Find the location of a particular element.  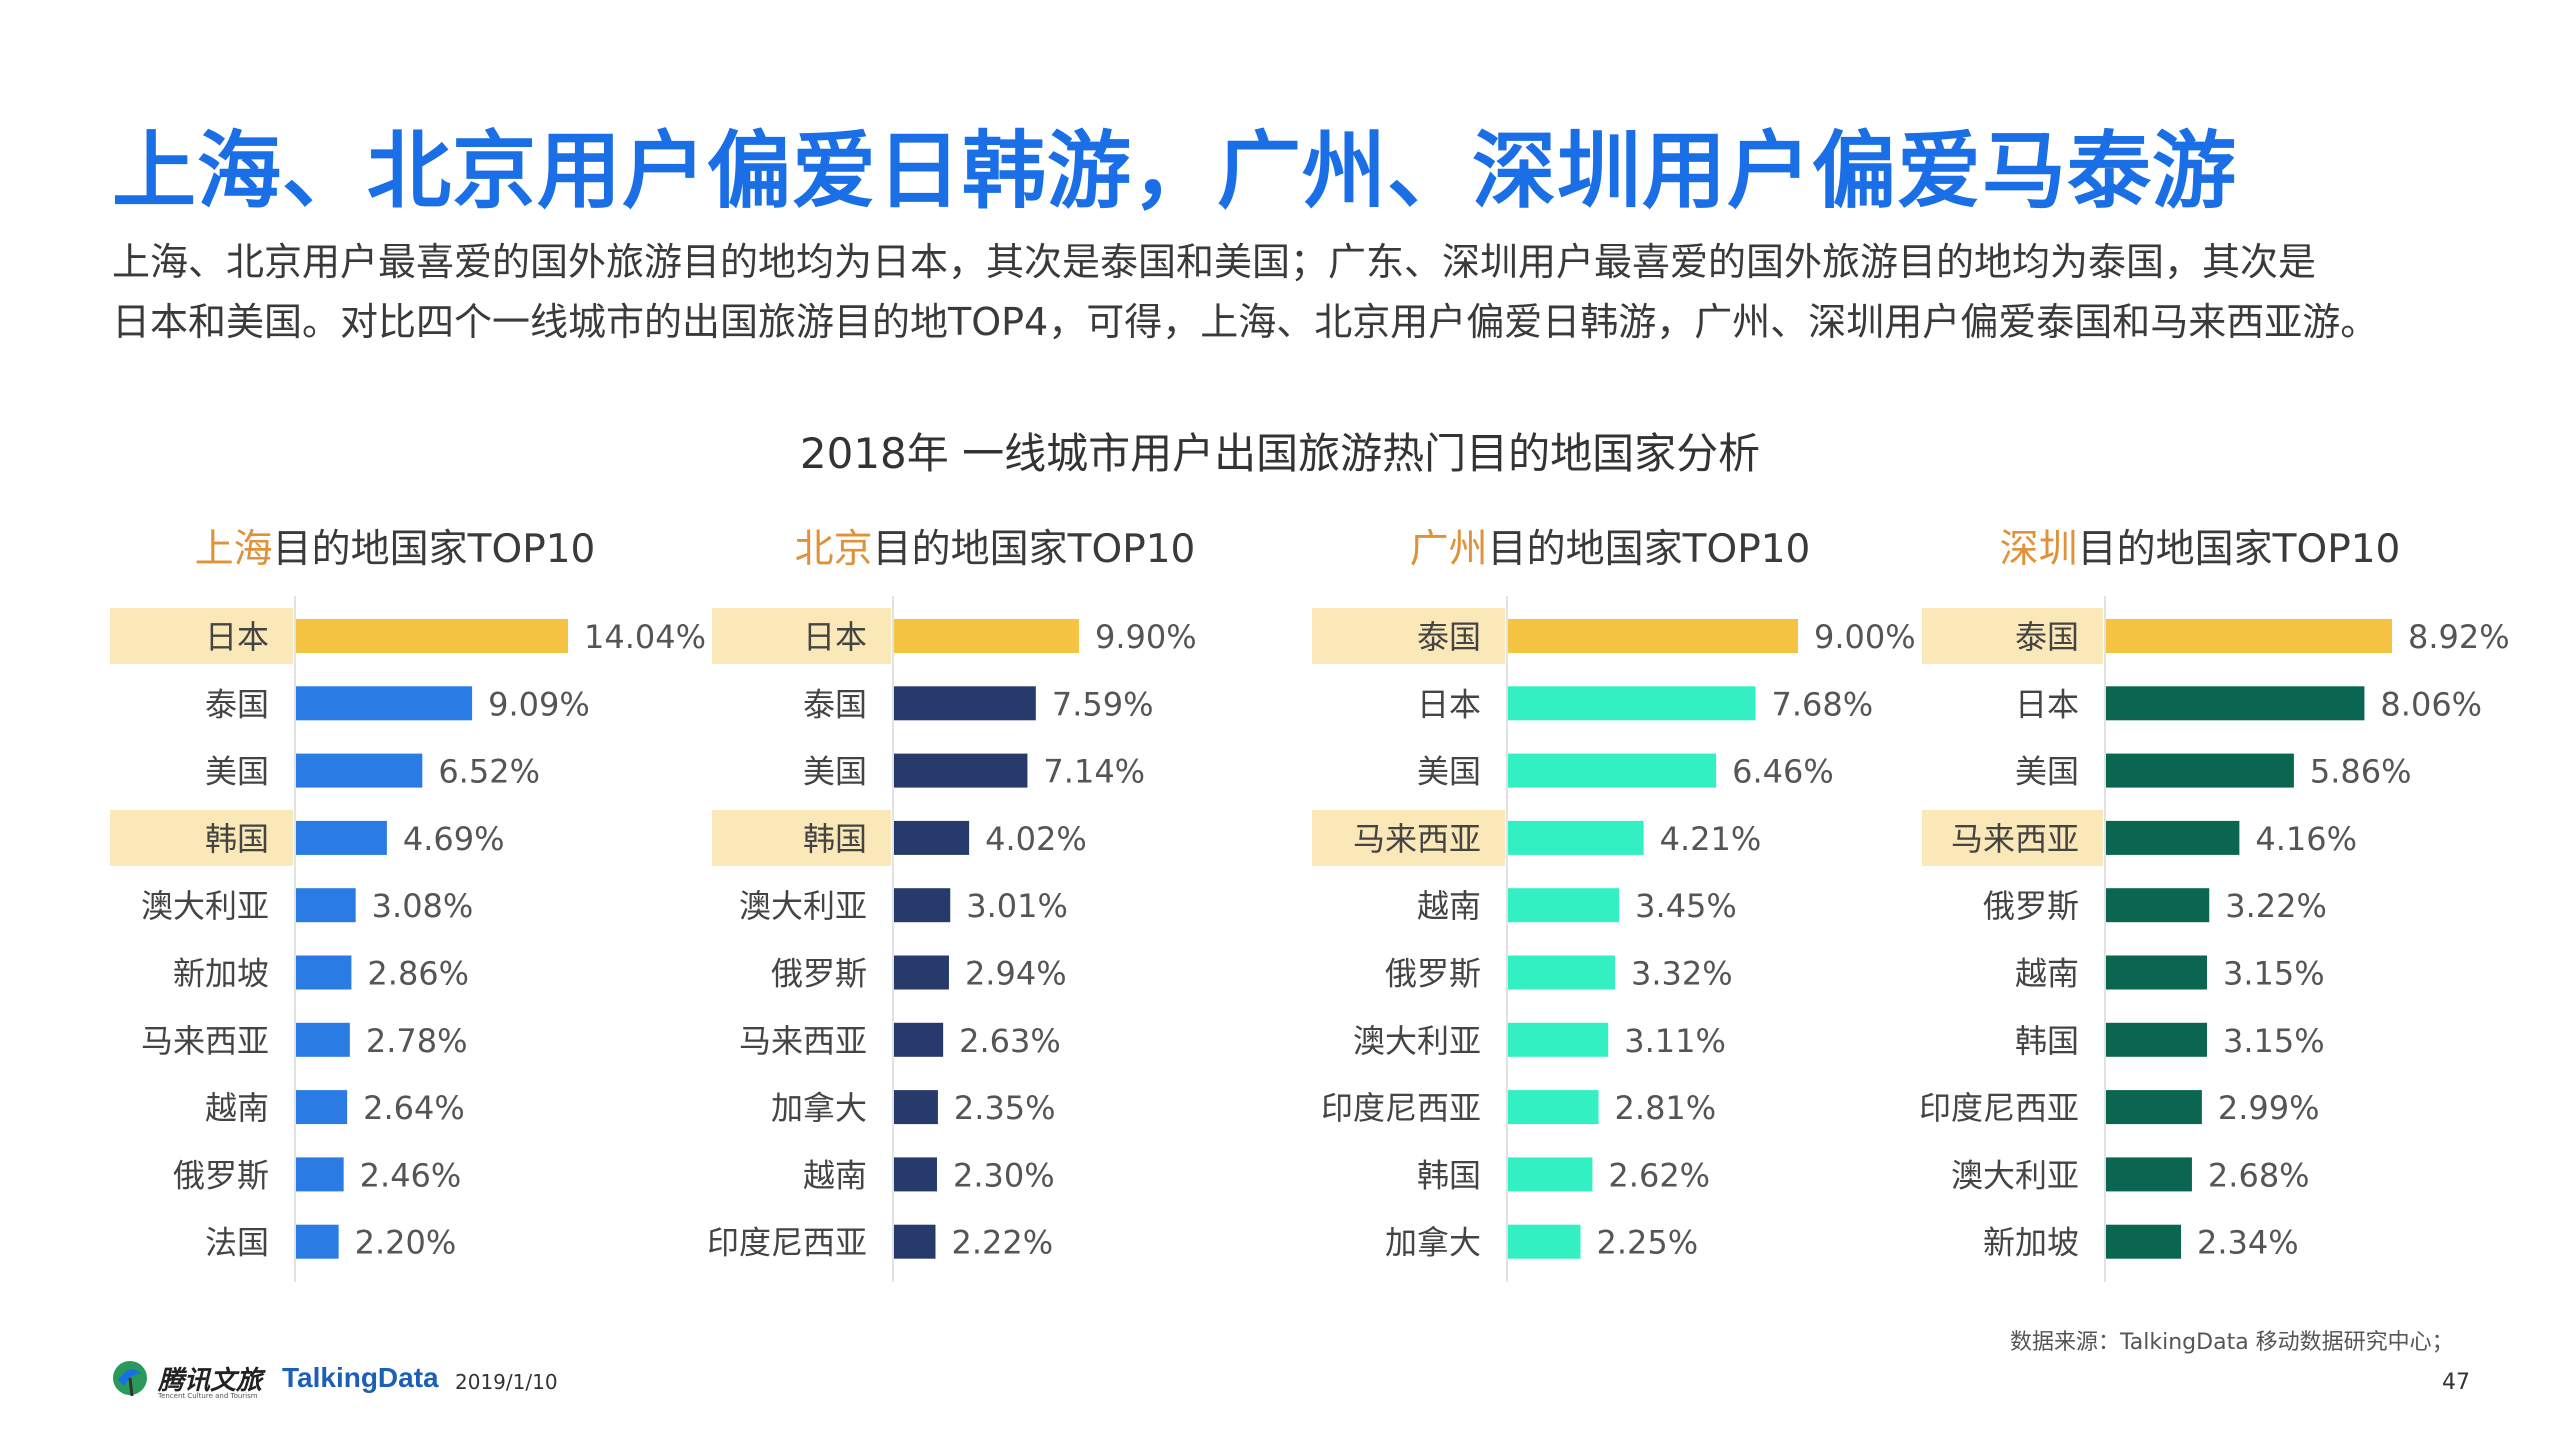

value-label-guangzhou: 3.32% is located at coordinates (1682, 974).